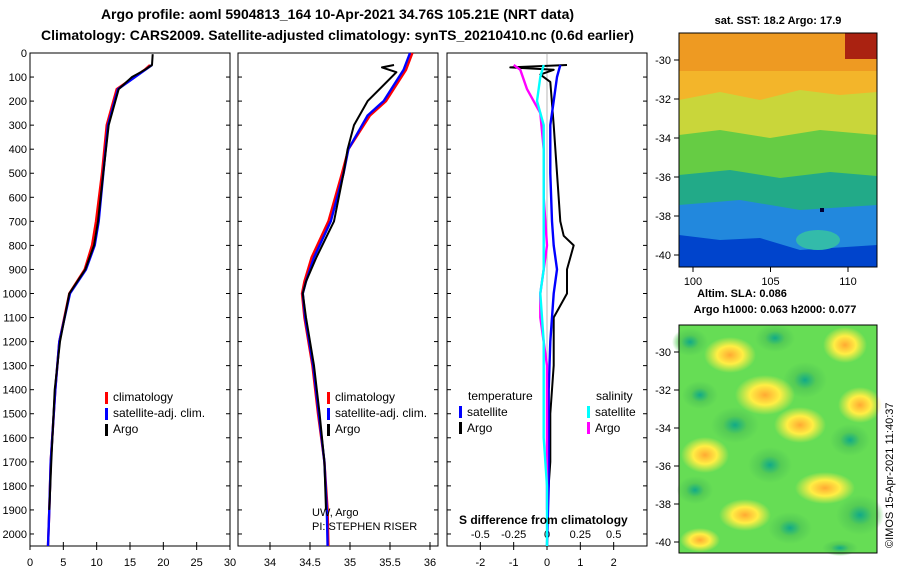 This screenshot has width=900, height=580. Describe the element at coordinates (15, 439) in the screenshot. I see `depth-tick-label: 1600` at that location.